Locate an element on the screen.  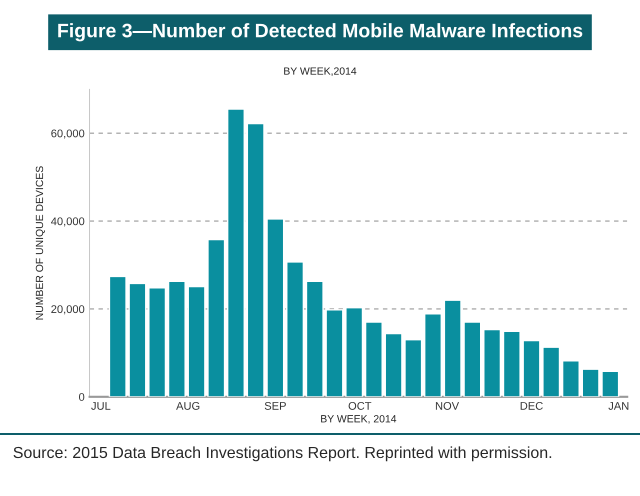
chart-title: Figure 3—Number of Detected Mobile Malware Infections is located at coordinates (320, 32).